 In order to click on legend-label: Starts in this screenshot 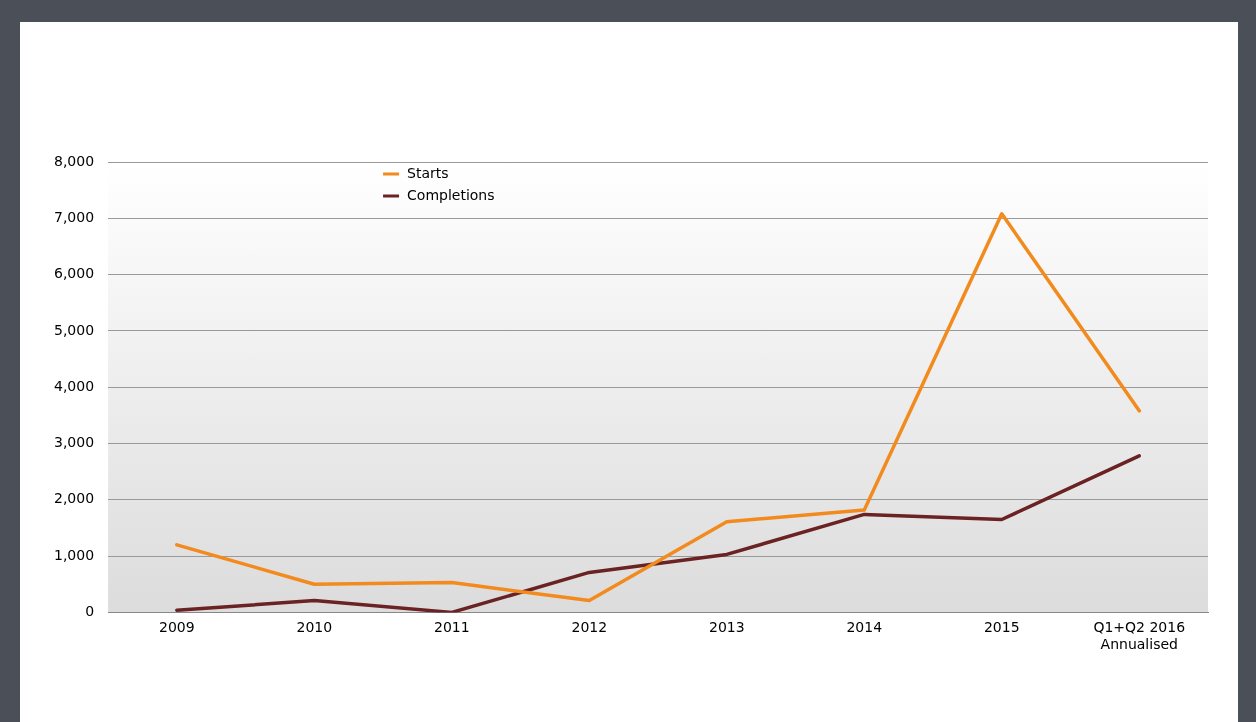, I will do `click(428, 172)`.